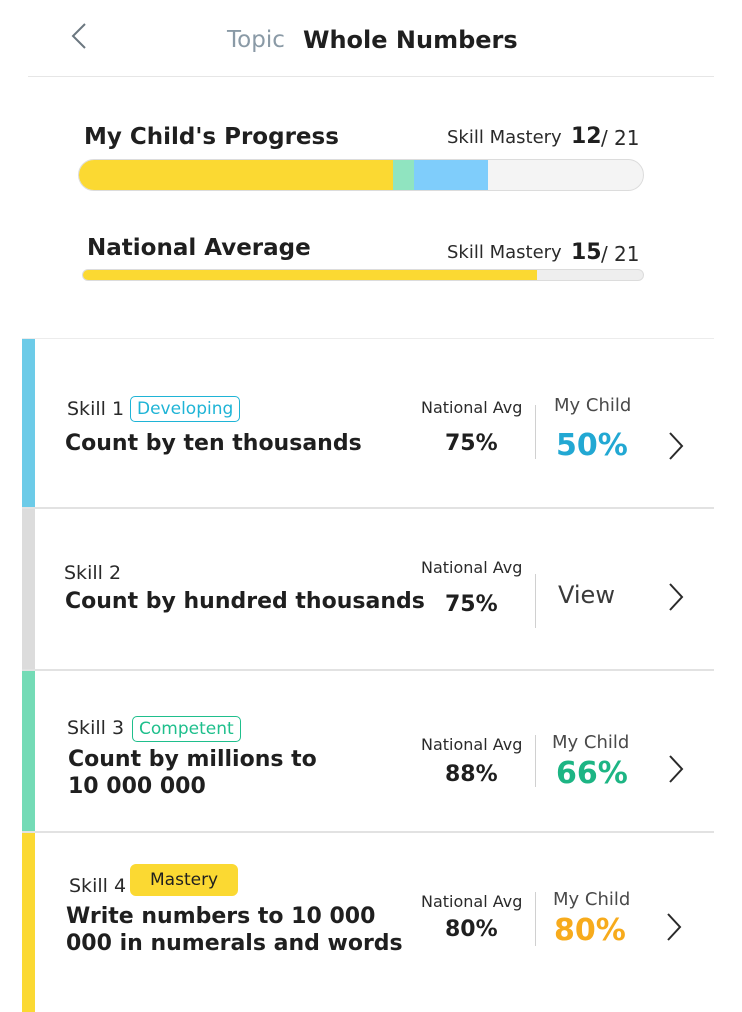 The image size is (742, 1012). What do you see at coordinates (403, 175) in the screenshot?
I see `progress-segment-competent` at bounding box center [403, 175].